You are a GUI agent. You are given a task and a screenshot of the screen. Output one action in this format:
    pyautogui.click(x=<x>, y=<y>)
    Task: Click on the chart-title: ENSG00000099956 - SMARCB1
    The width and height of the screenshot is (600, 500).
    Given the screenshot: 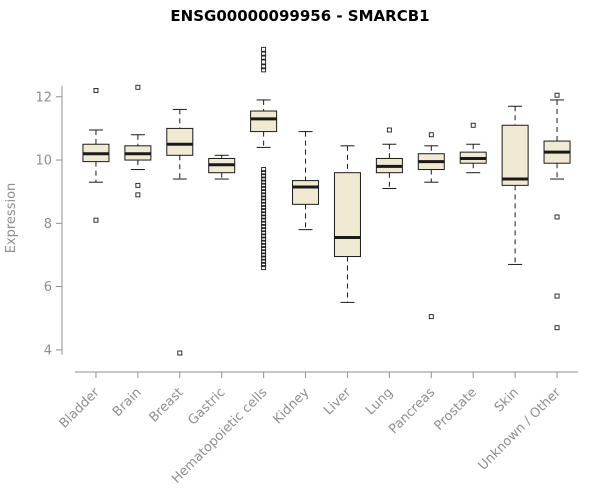 What is the action you would take?
    pyautogui.click(x=299, y=16)
    